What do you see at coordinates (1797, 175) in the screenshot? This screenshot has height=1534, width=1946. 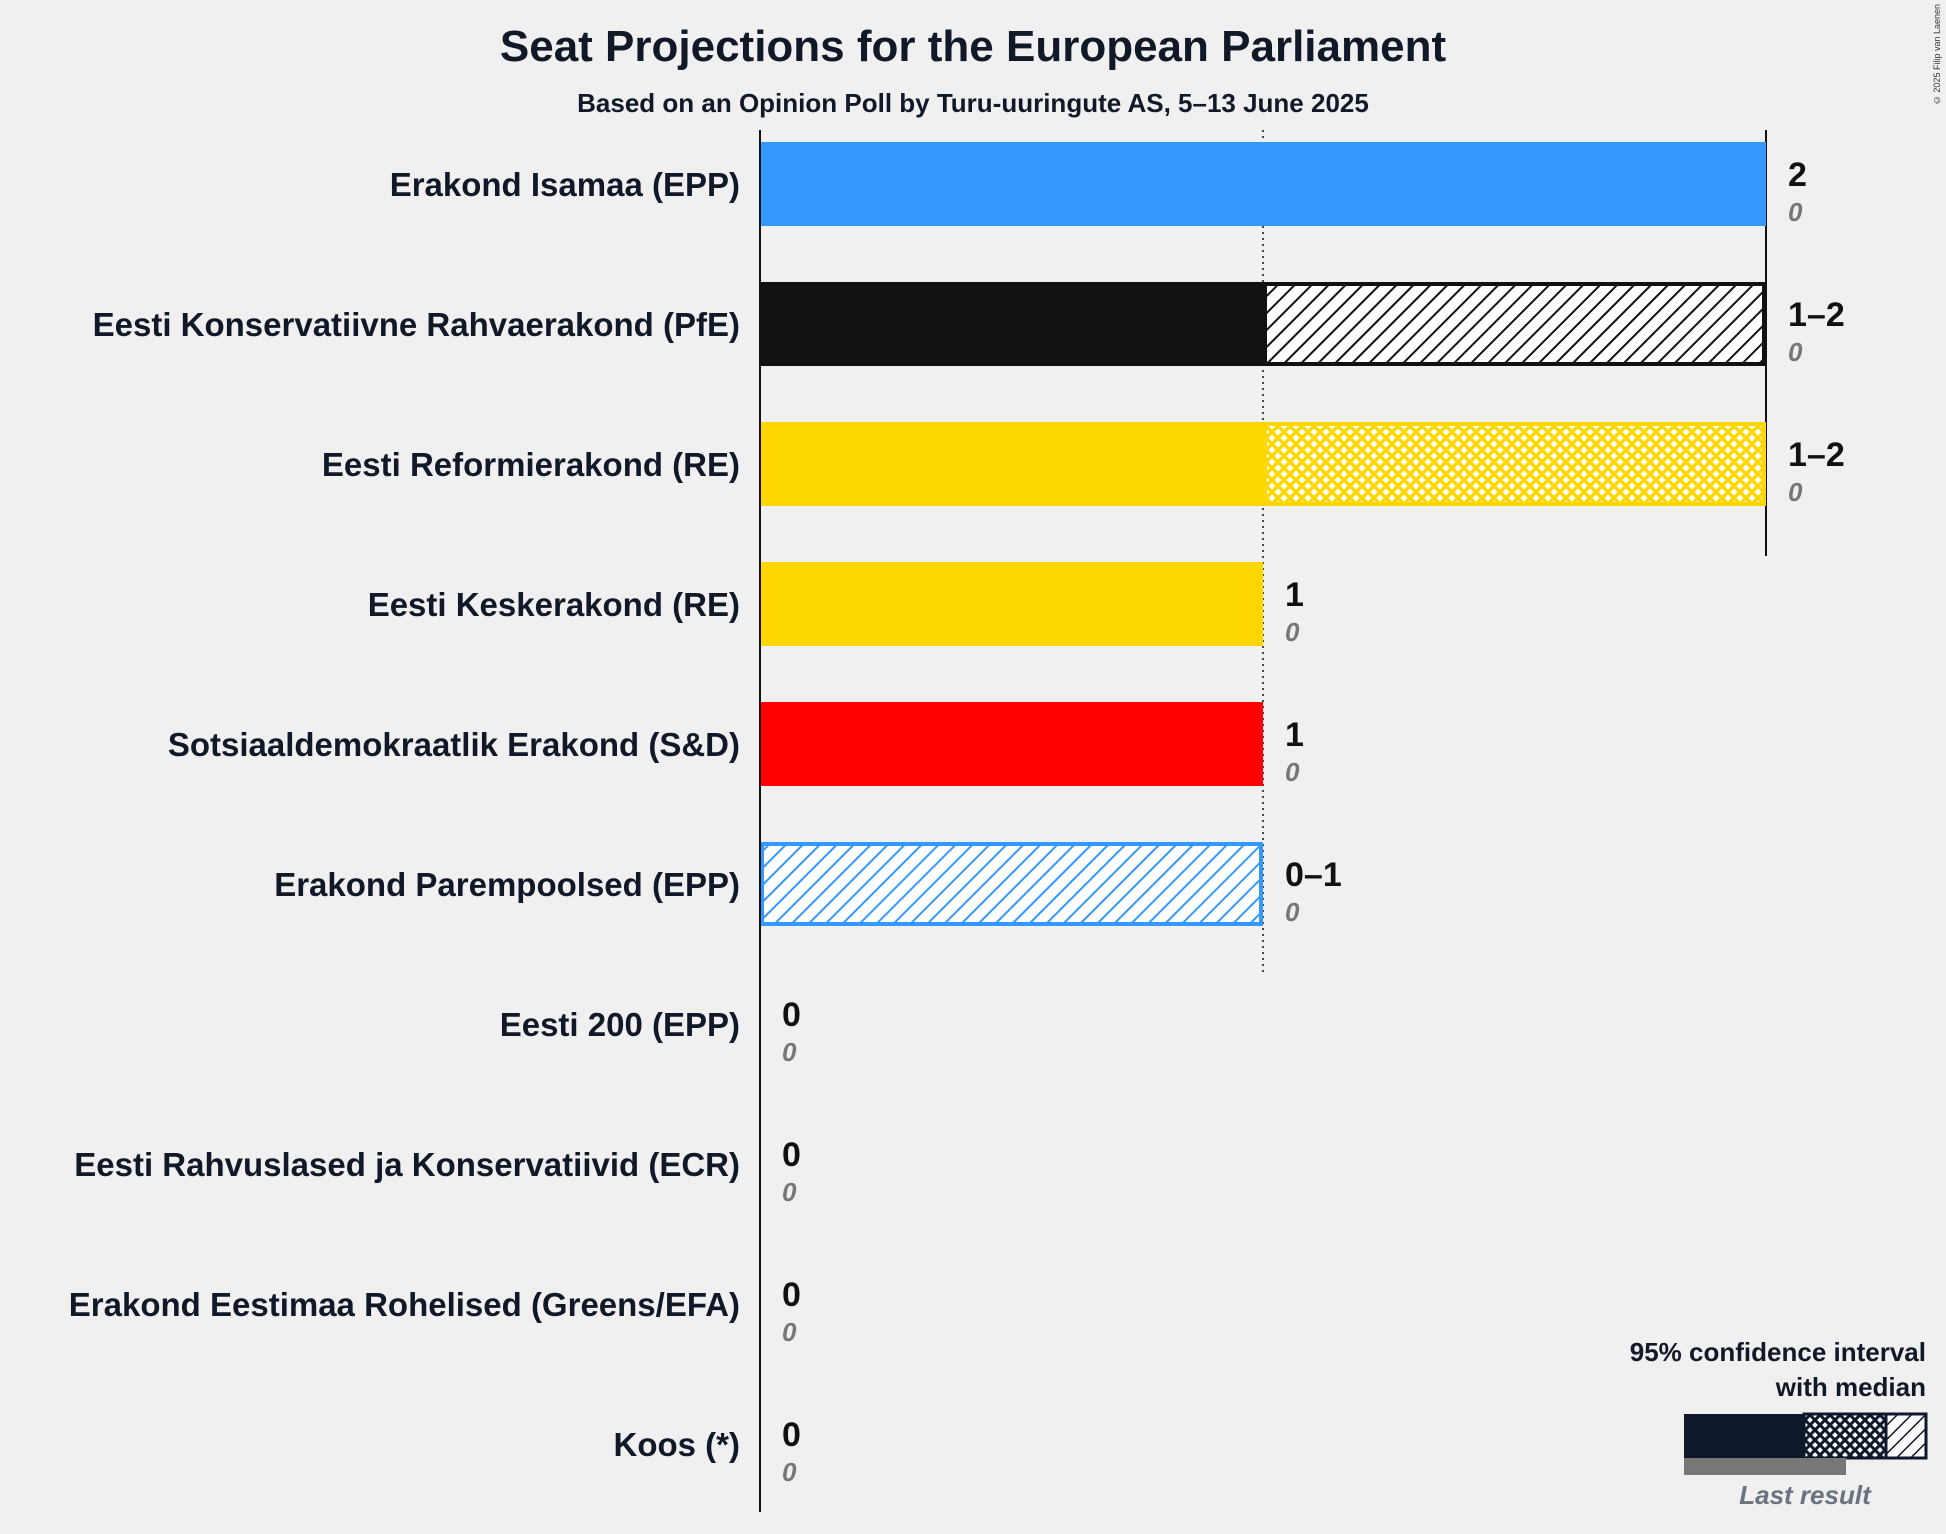 I see `seat-range-label: 2` at bounding box center [1797, 175].